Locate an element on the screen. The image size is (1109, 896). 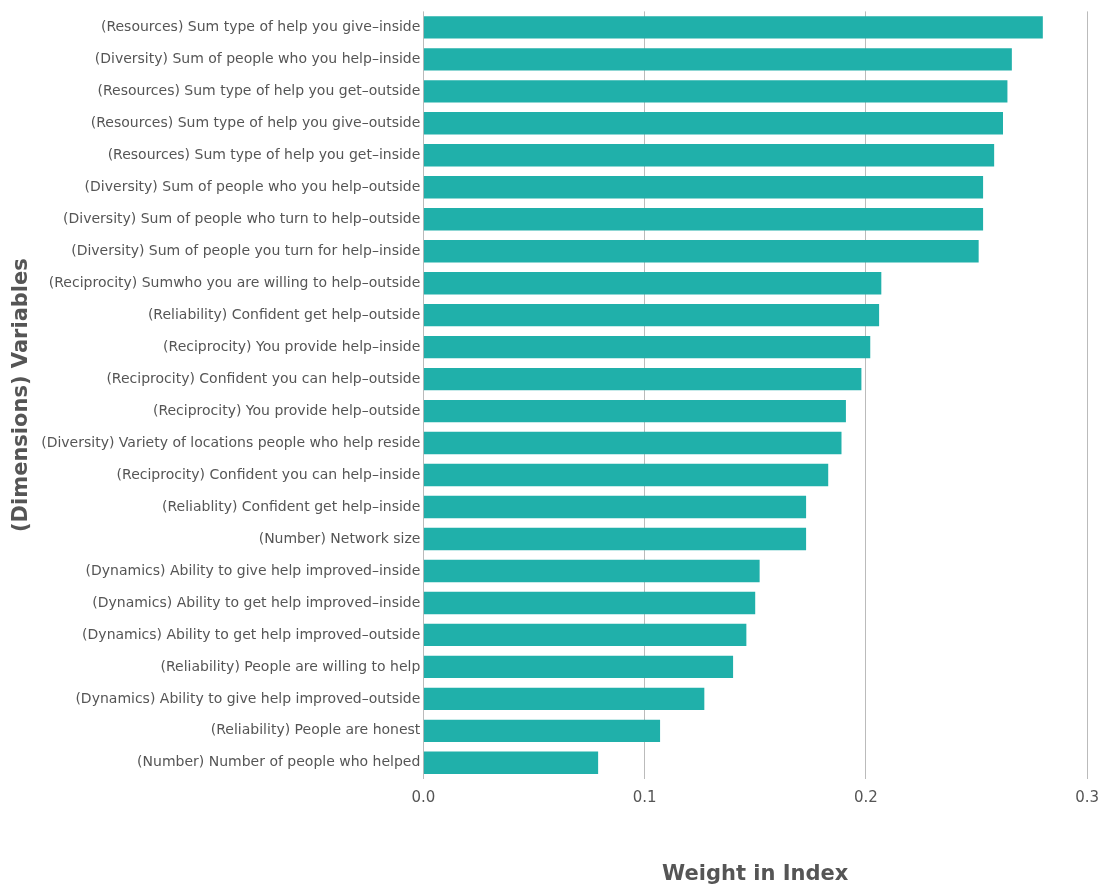
y-tick-label: (Reciprocity) Confident you can help–inside is located at coordinates (268, 473).